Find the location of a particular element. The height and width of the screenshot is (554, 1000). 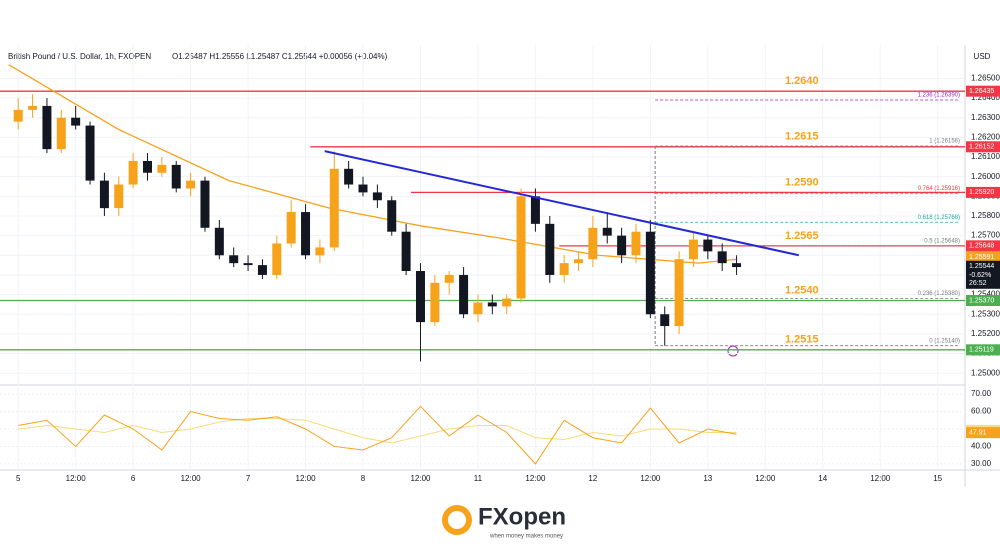

price-tag-label: 1.25920 is located at coordinates (981, 192).